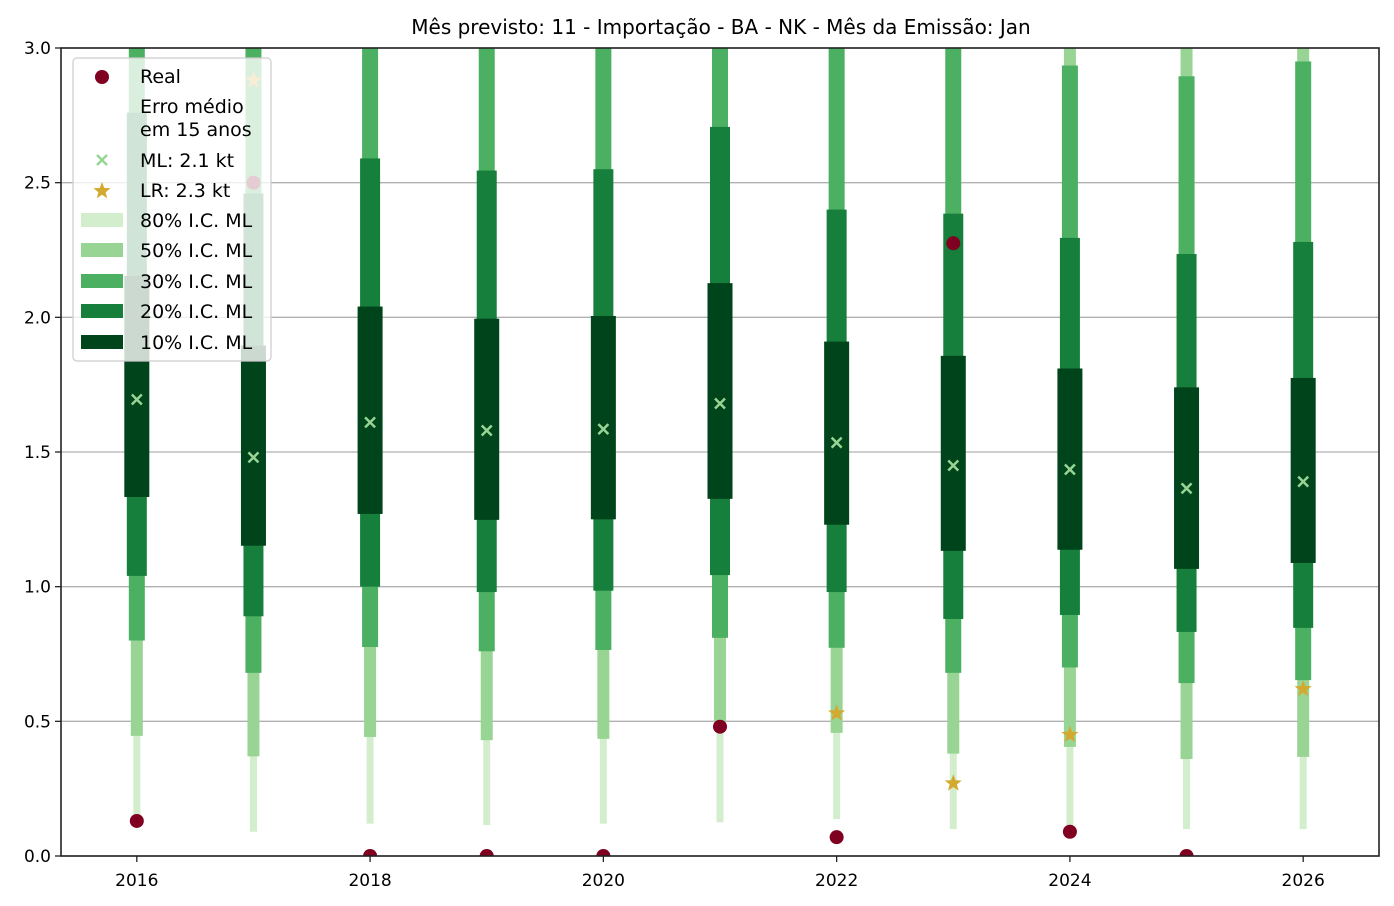  What do you see at coordinates (102, 311) in the screenshot?
I see `legend-ci20-swatch` at bounding box center [102, 311].